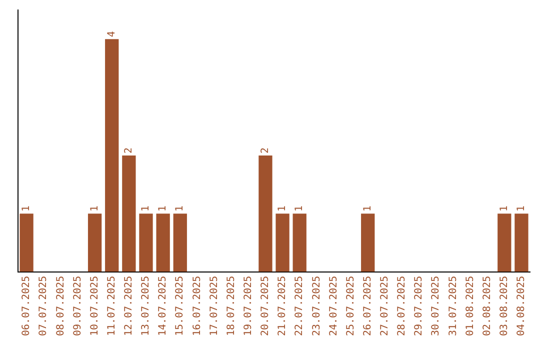  Describe the element at coordinates (26, 306) in the screenshot. I see `x-tick-label: 06.07.2025` at that location.